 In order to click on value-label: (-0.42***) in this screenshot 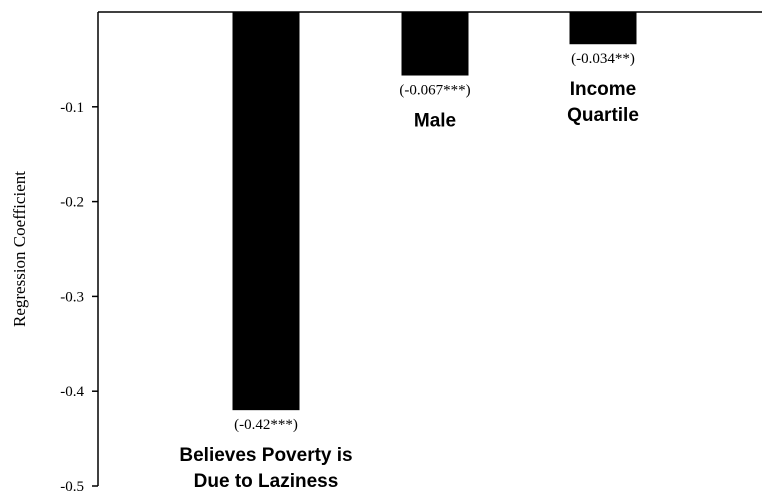, I will do `click(266, 425)`.